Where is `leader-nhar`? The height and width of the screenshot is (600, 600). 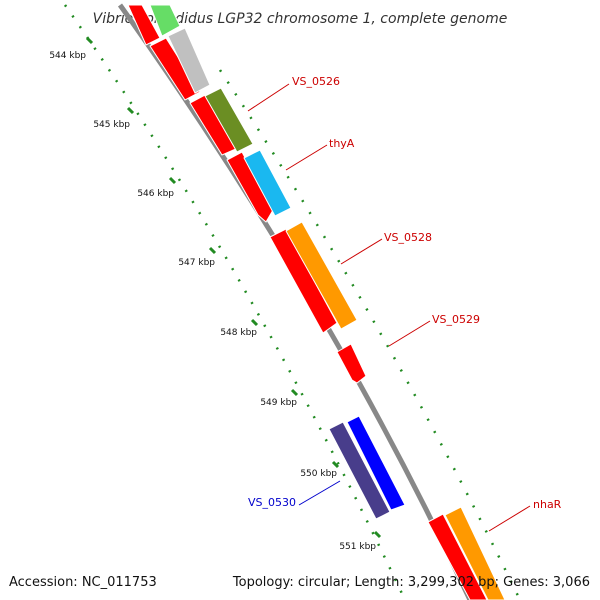 leader-nhar is located at coordinates (509, 518).